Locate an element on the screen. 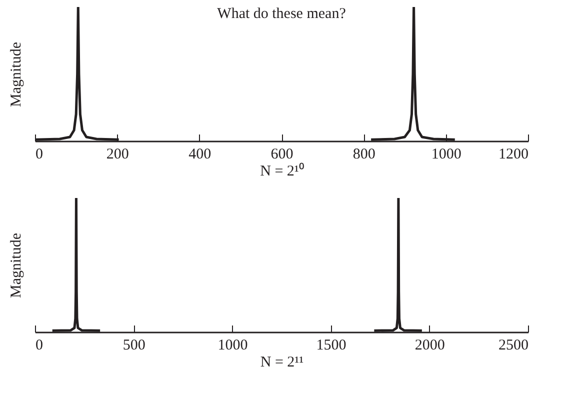 This screenshot has width=563, height=408. x-axis-title: N = 2¹⁰ is located at coordinates (282, 171).